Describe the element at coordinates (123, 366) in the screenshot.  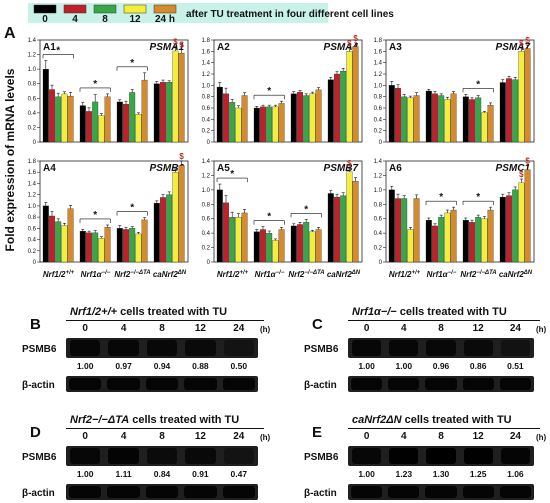
I see `density-value: 0.97` at that location.